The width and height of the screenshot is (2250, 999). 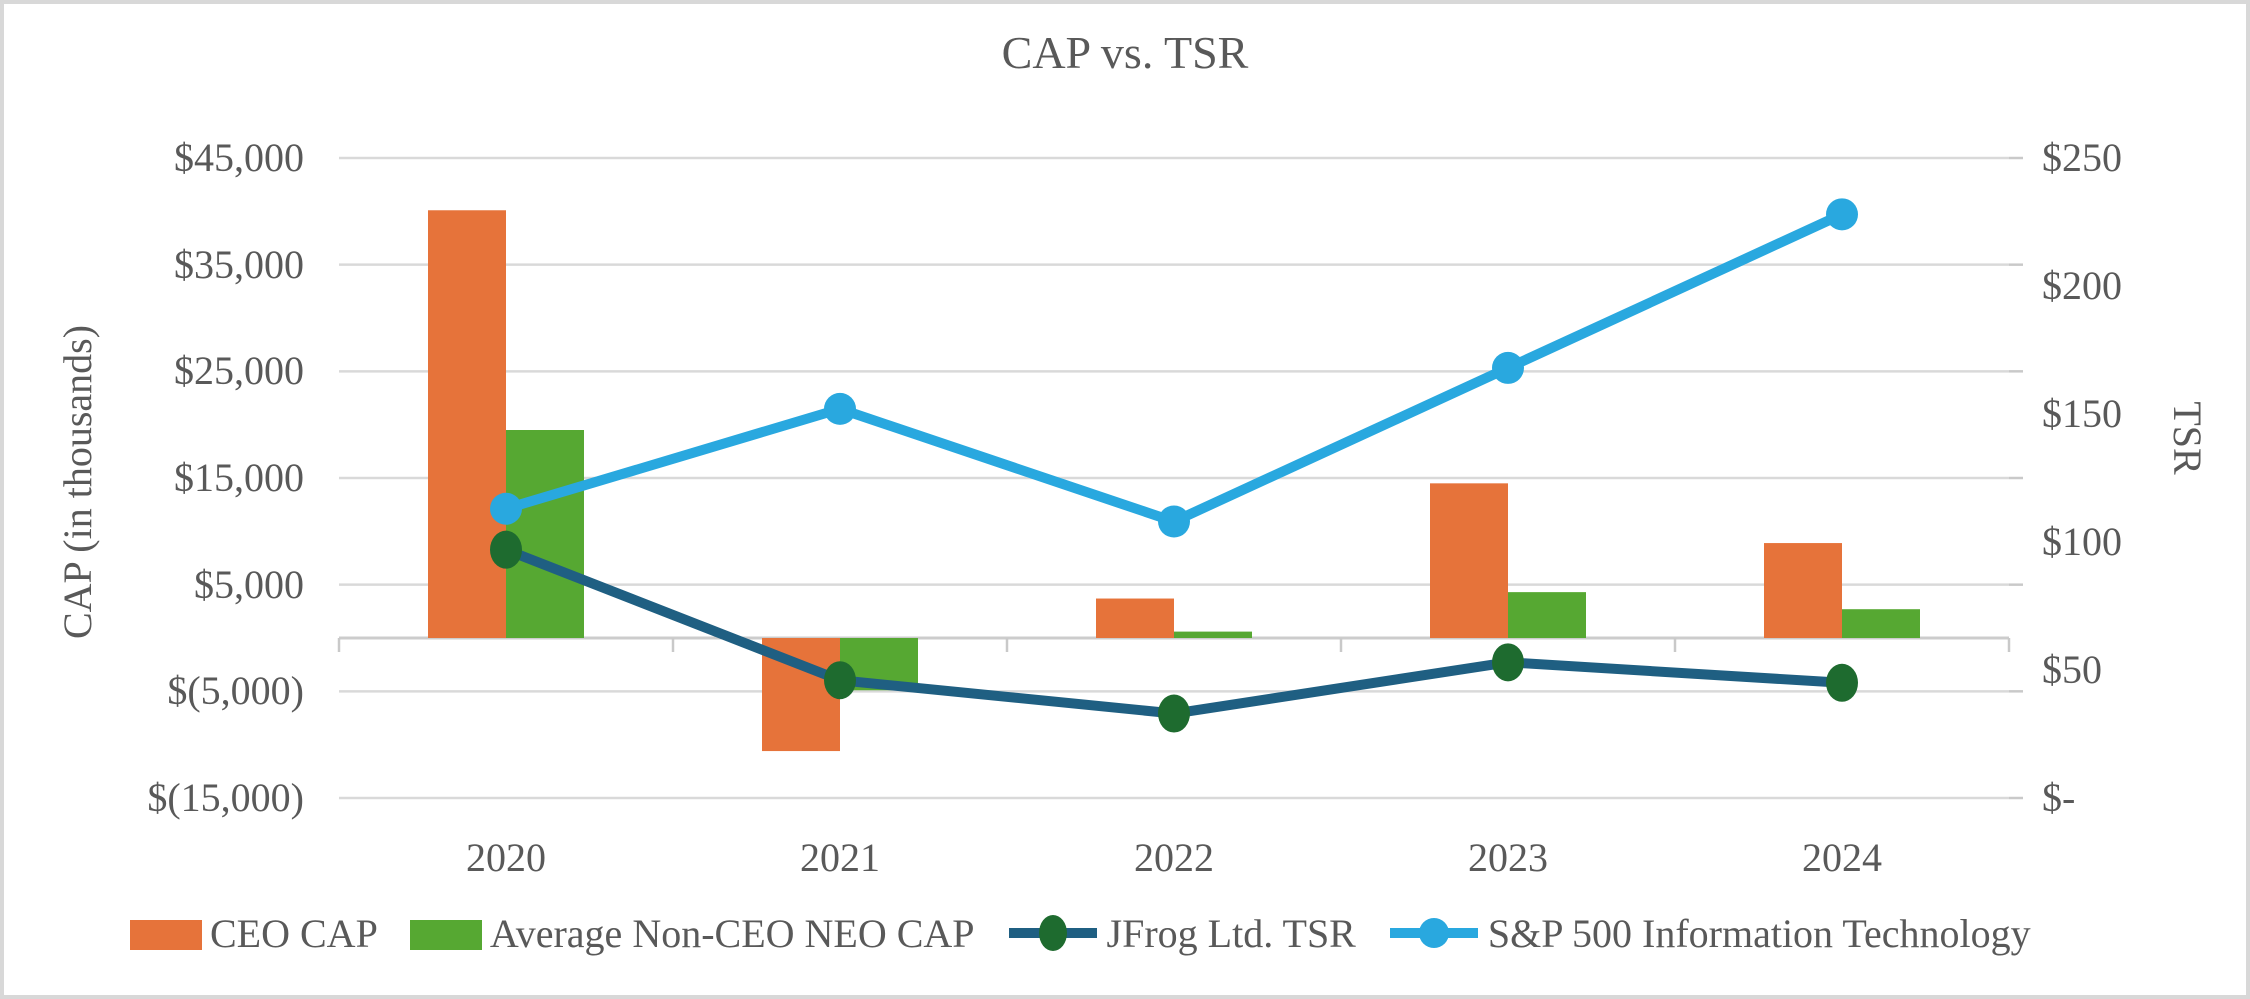 I want to click on chart-title: CAP vs. TSR, so click(x=1125, y=52).